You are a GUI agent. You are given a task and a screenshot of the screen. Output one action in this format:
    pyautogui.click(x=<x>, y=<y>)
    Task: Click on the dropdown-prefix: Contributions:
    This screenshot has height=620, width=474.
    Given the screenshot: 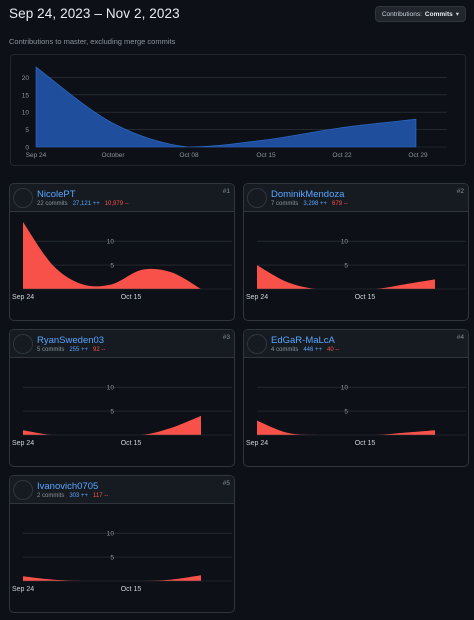 What is the action you would take?
    pyautogui.click(x=401, y=14)
    